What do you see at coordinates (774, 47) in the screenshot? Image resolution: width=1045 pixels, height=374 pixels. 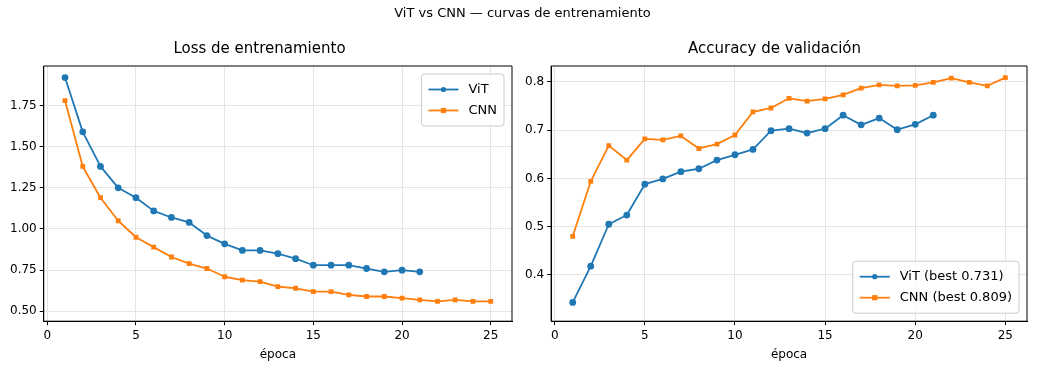 I see `chart-title: Accuracy de validación` at bounding box center [774, 47].